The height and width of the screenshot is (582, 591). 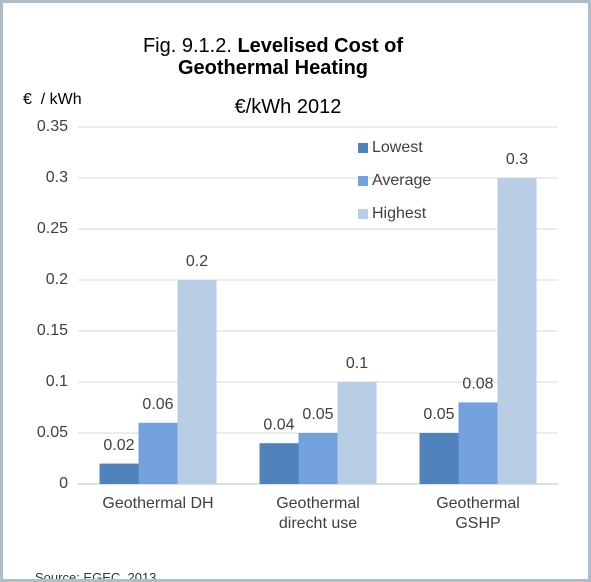 What do you see at coordinates (478, 513) in the screenshot?
I see `x-tick-label: Geothermal GSHP` at bounding box center [478, 513].